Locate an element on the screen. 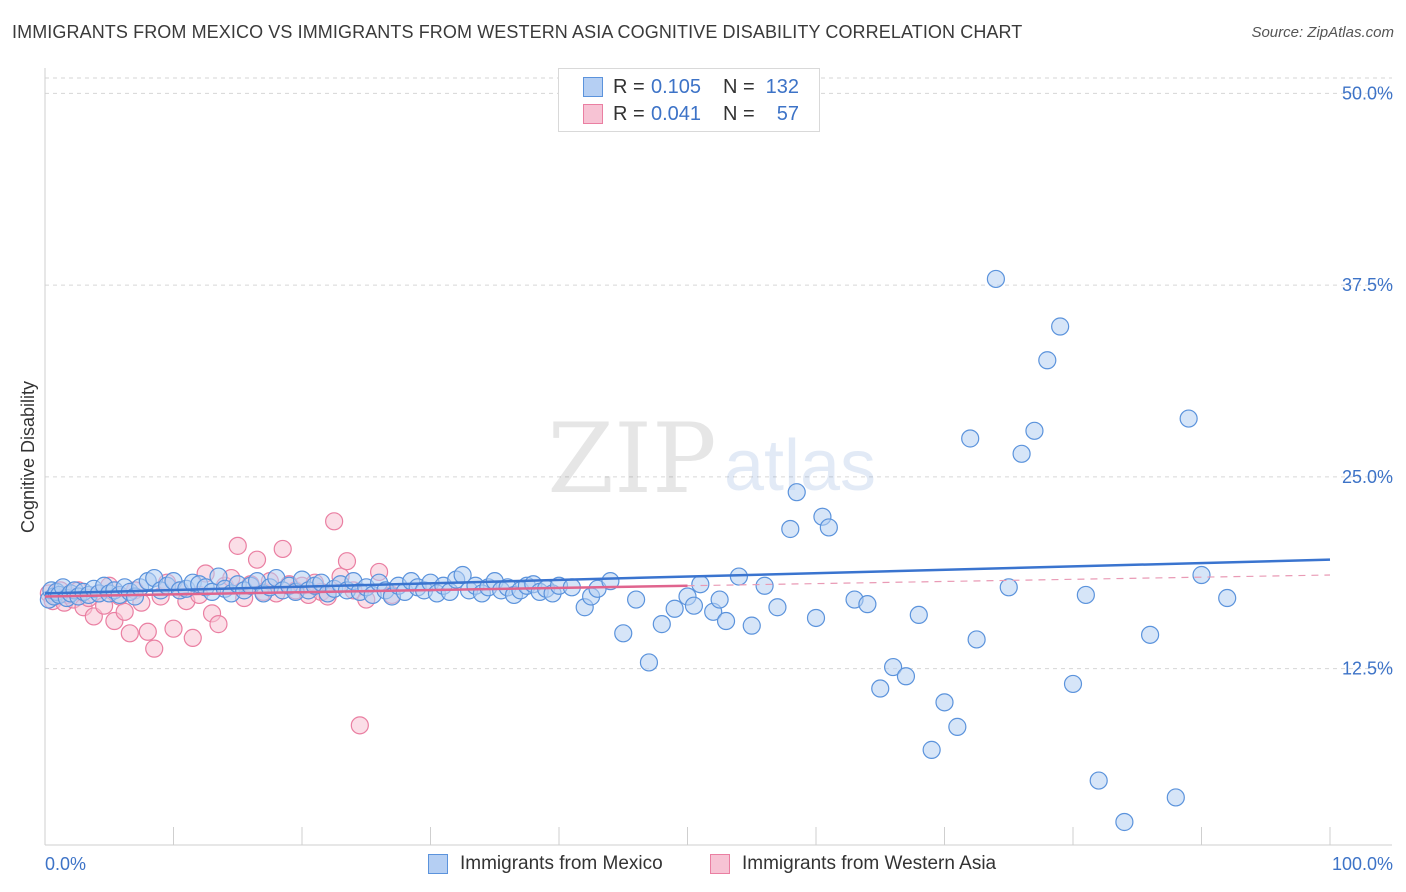 The width and height of the screenshot is (1406, 892). source-label: Source: ZipAtlas.com is located at coordinates (1322, 32).